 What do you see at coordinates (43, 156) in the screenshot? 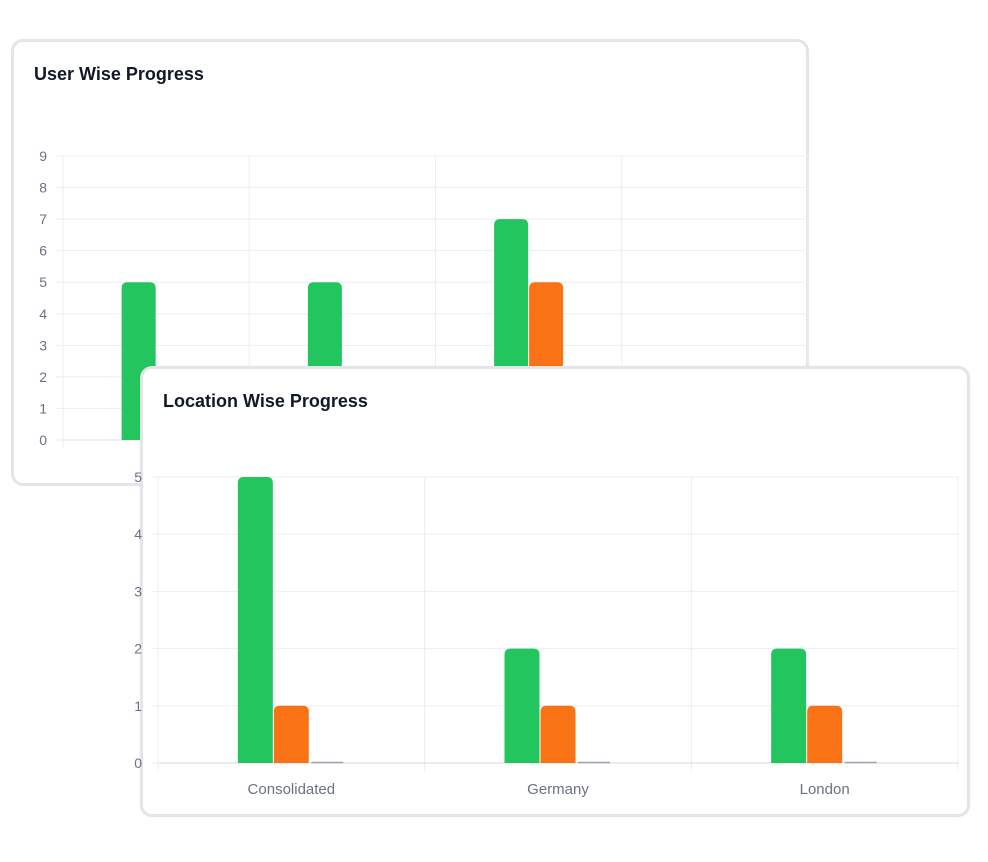
I see `user-chart-y-tick-label: 9` at bounding box center [43, 156].